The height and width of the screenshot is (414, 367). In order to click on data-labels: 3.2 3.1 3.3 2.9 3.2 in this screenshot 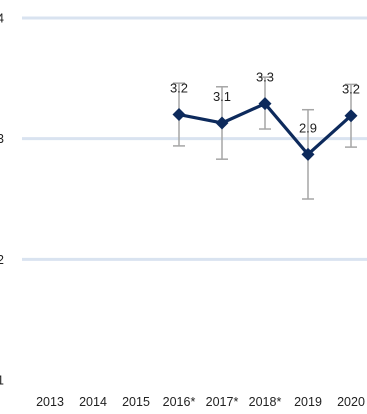, I will do `click(265, 103)`.